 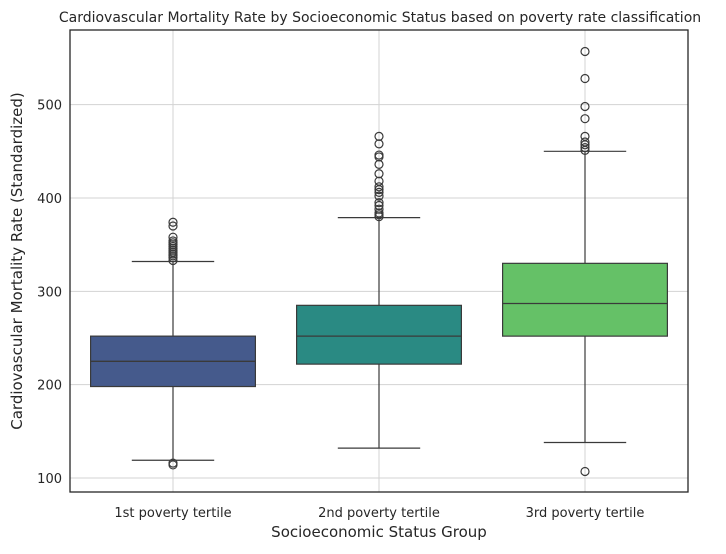 What do you see at coordinates (49, 386) in the screenshot?
I see `y-tick-label: 200` at bounding box center [49, 386].